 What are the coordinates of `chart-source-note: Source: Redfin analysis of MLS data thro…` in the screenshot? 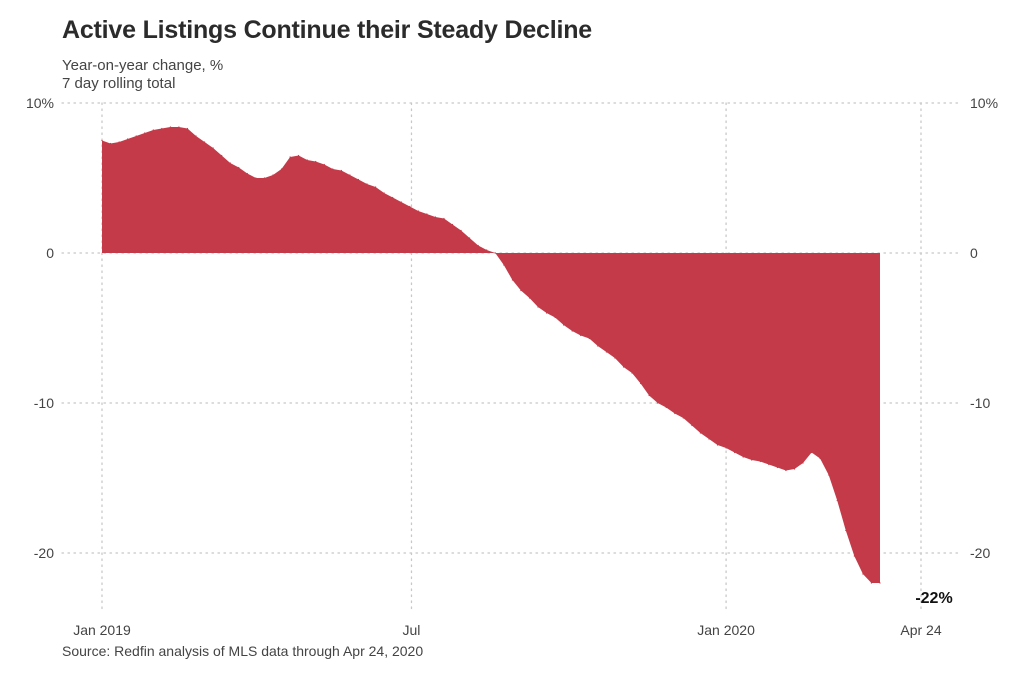 It's located at (243, 651).